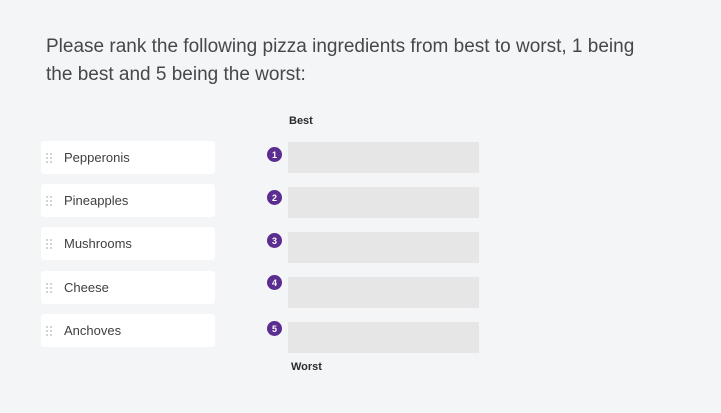 Image resolution: width=721 pixels, height=413 pixels. I want to click on rank-item-label: Anchoves, so click(93, 330).